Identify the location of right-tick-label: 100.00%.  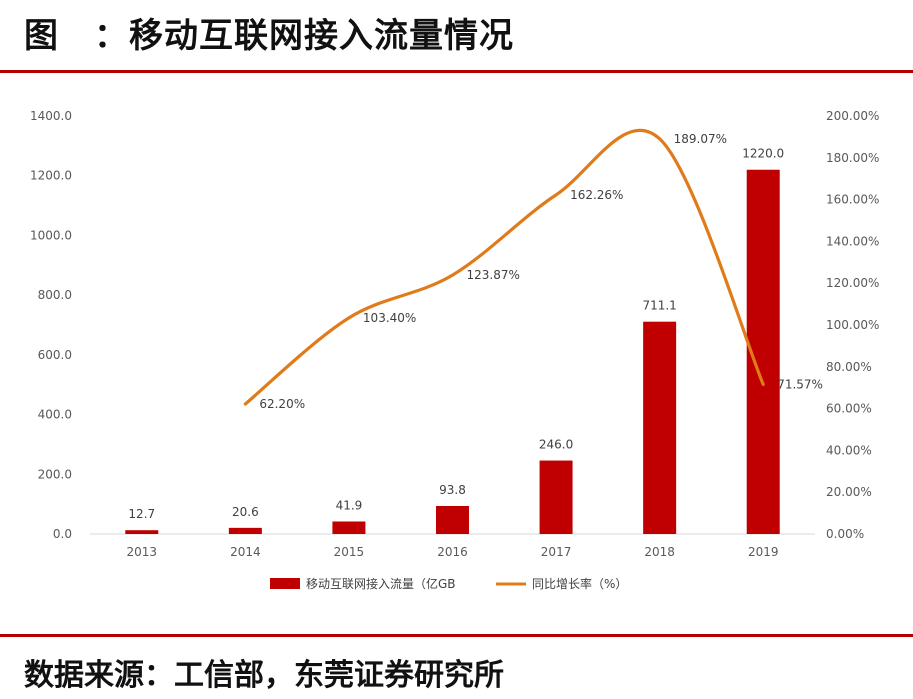
(852, 325).